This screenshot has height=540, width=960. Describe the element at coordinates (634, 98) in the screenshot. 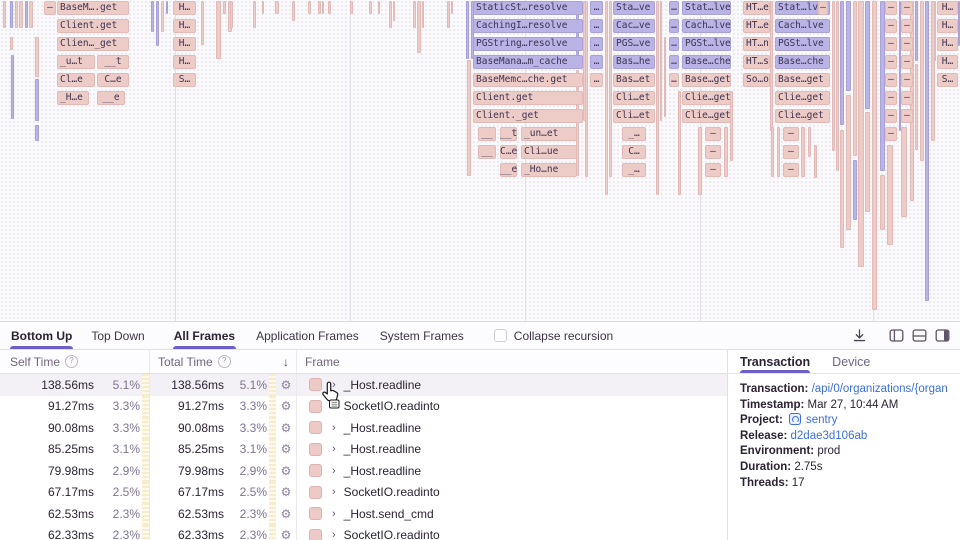

I see `flame-frame: Cli…et` at that location.